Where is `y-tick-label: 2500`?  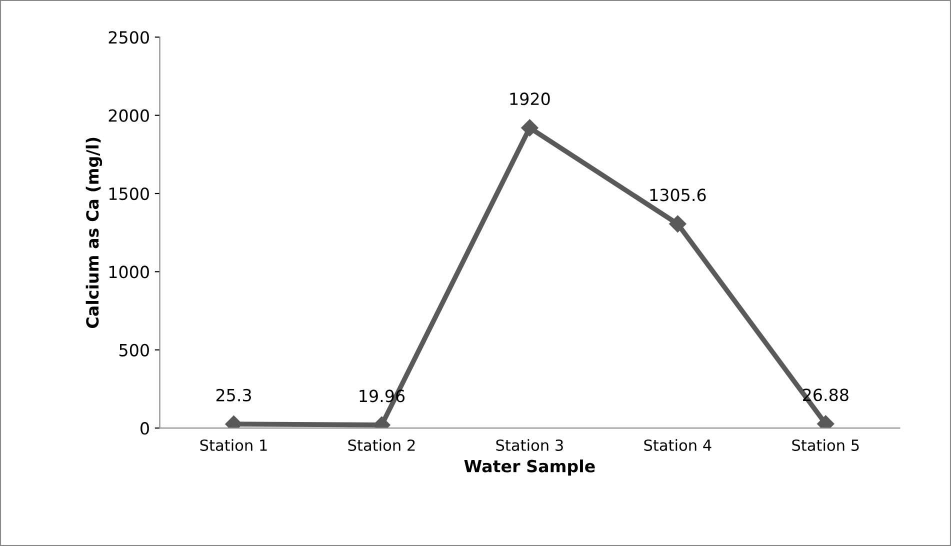 y-tick-label: 2500 is located at coordinates (128, 37).